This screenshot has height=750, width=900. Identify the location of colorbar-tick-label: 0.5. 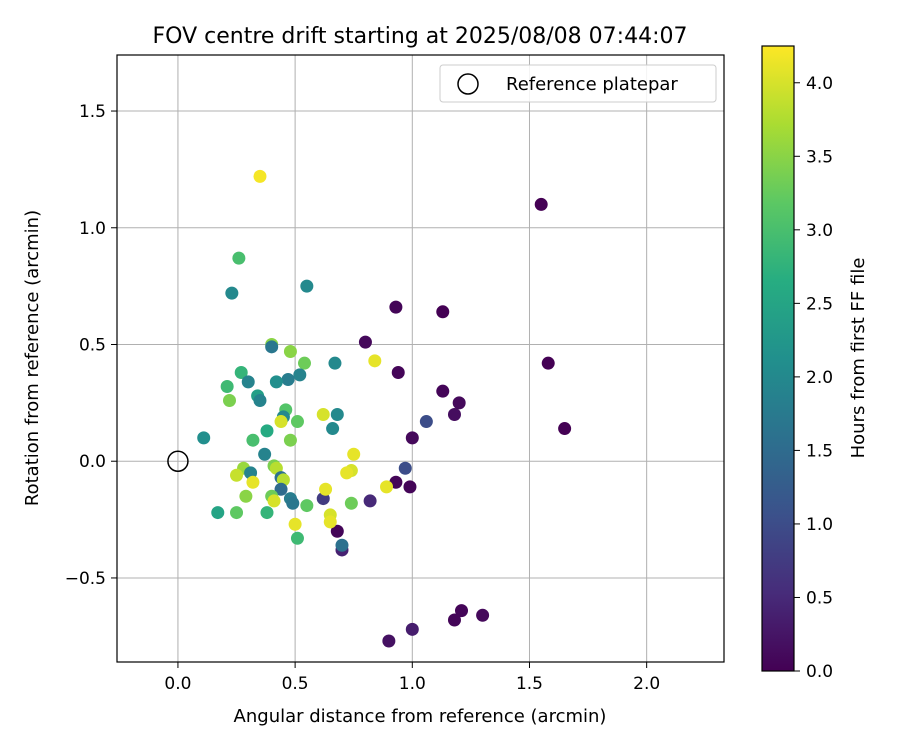
(819, 598).